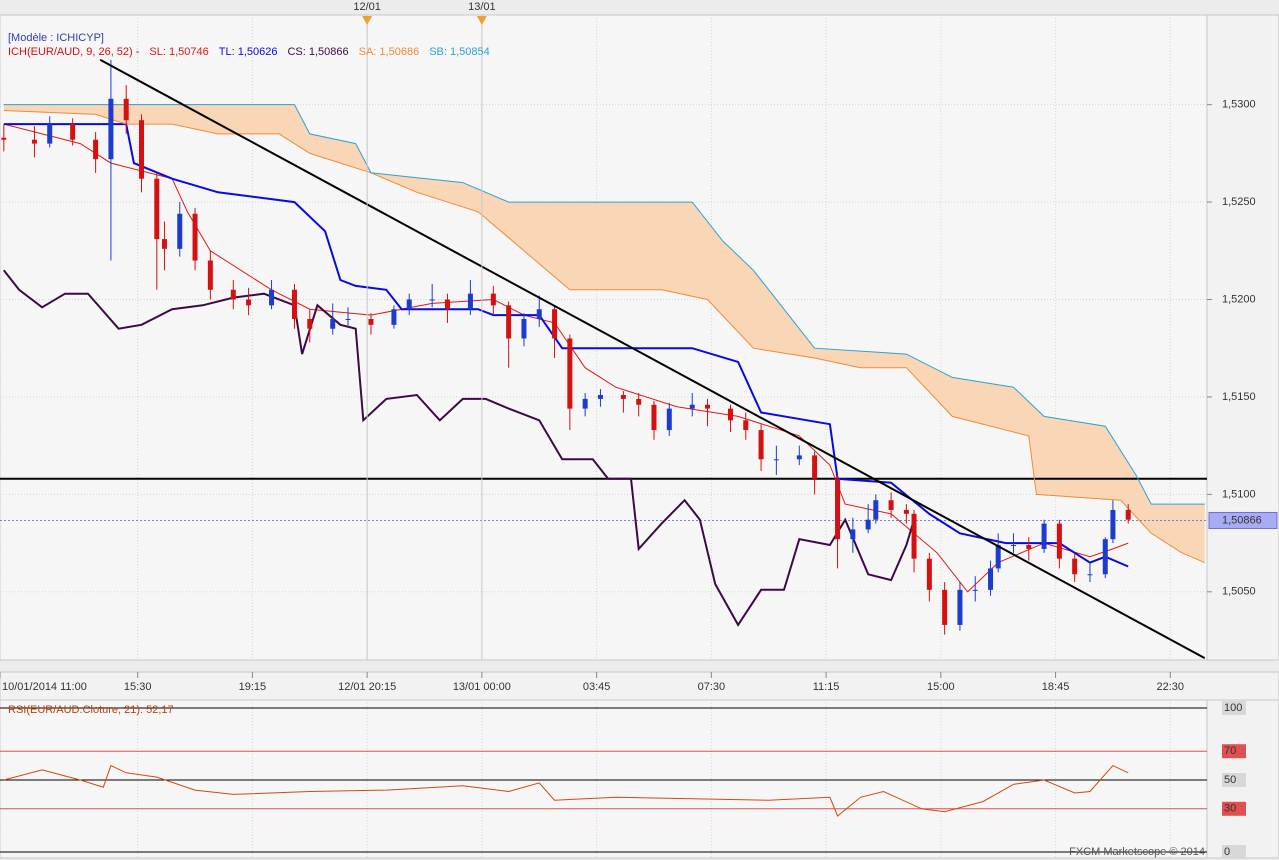  Describe the element at coordinates (1239, 202) in the screenshot. I see `y-tick-label: 1,5250` at that location.